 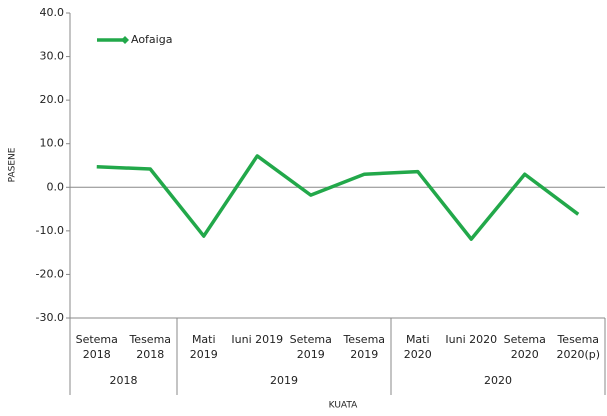 What do you see at coordinates (471, 339) in the screenshot?
I see `x-tick-label: Iuni 2020` at bounding box center [471, 339].